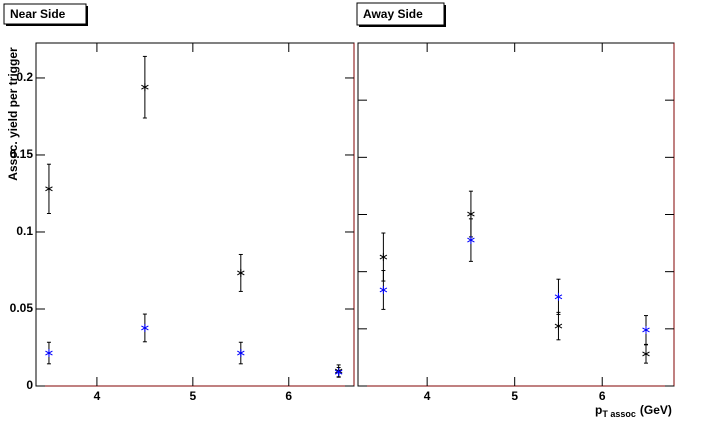 The image size is (710, 429). What do you see at coordinates (22, 154) in the screenshot?
I see `y-tick-label: 0.15` at bounding box center [22, 154].